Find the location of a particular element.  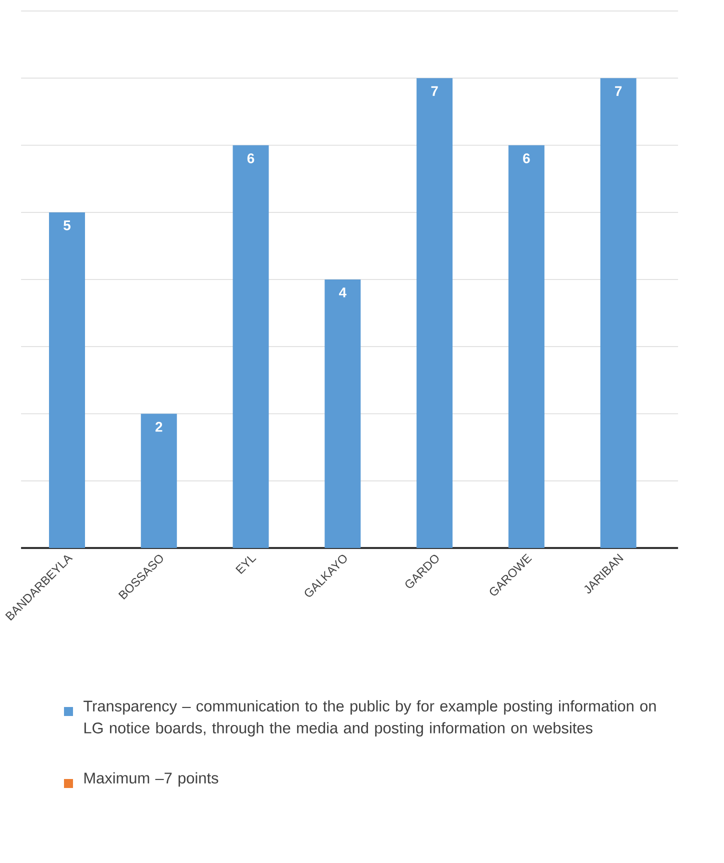

data-label: 2 is located at coordinates (158, 427).